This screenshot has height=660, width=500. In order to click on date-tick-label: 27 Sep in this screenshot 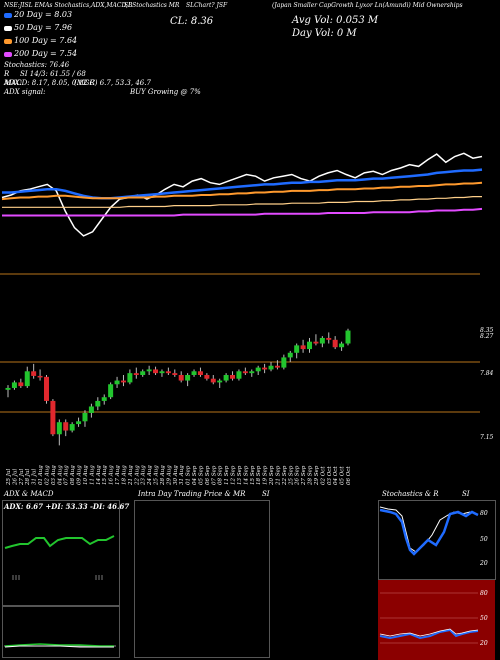, I will do `click(304, 475)`.